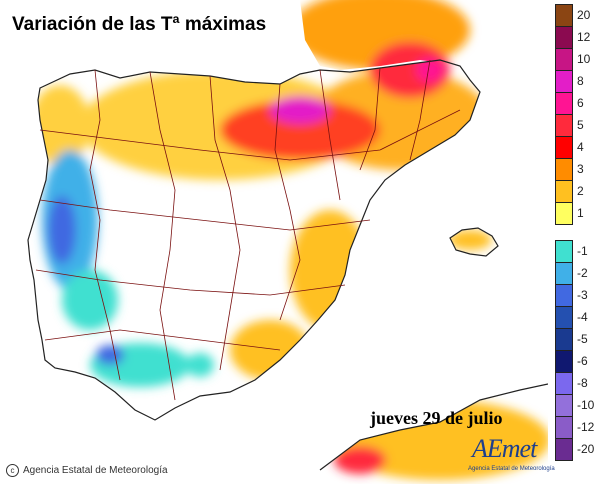 The image size is (597, 484). Describe the element at coordinates (504, 448) in the screenshot. I see `logo-wordmark: AEmet` at that location.